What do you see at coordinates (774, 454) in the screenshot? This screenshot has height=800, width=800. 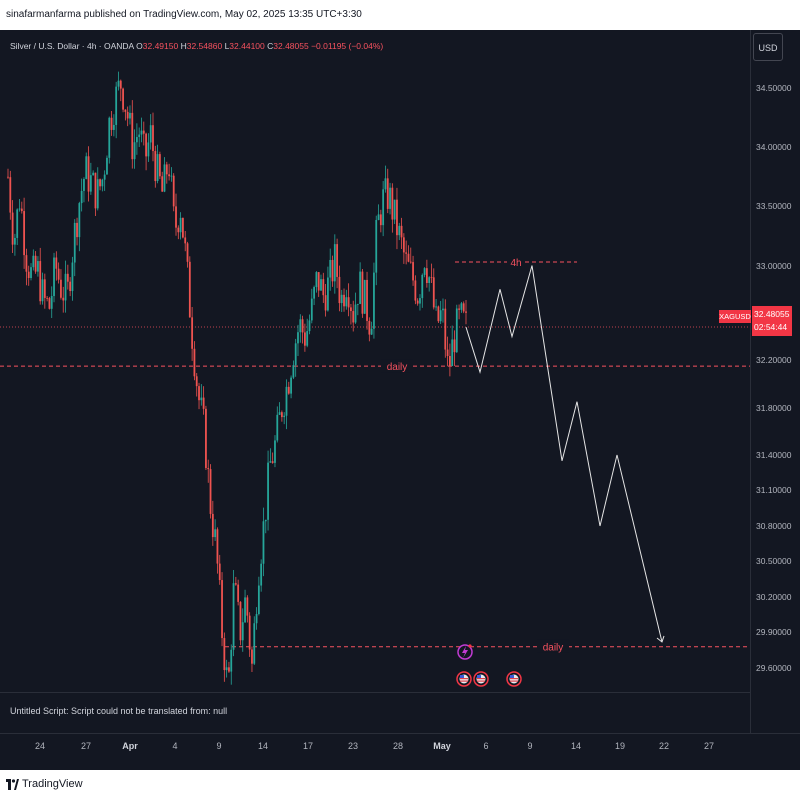 I see `price-tick-label: 31.40000` at bounding box center [774, 454].